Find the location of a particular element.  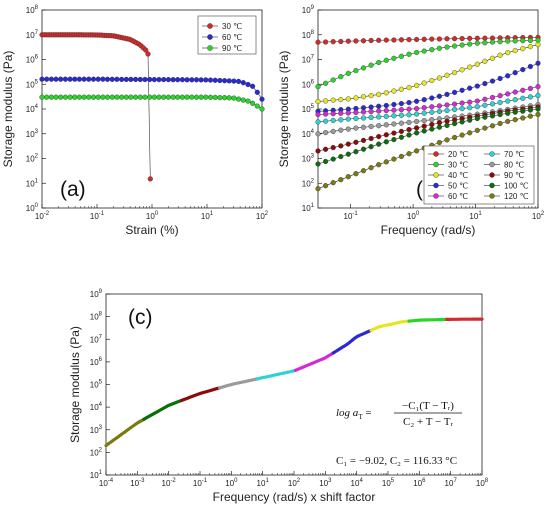

y-tick-label: 10⁶ is located at coordinates (32, 60).